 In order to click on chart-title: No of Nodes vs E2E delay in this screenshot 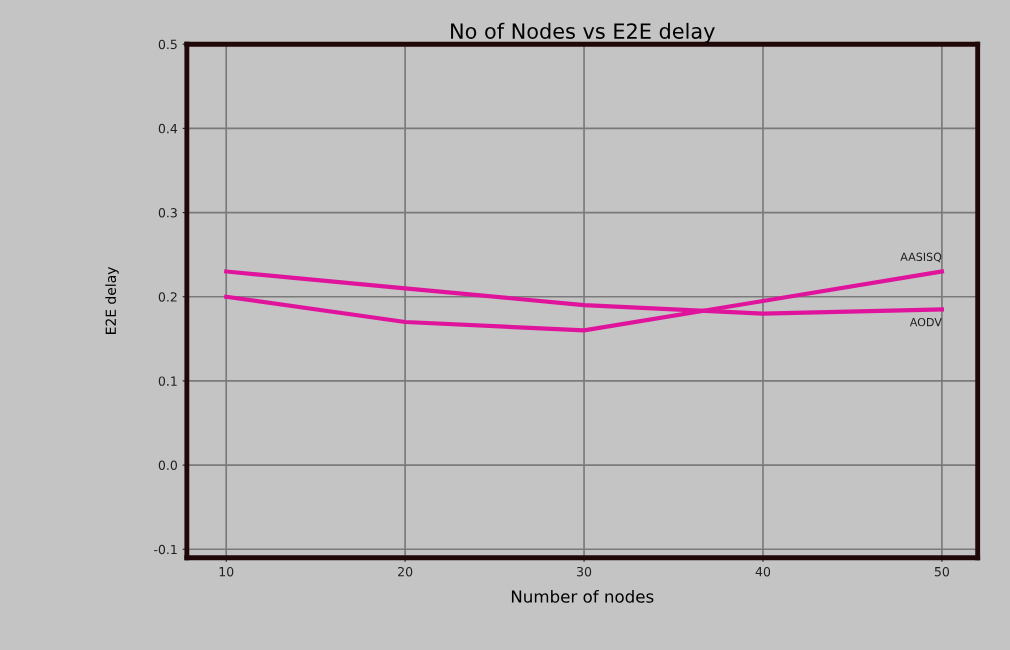, I will do `click(583, 32)`.